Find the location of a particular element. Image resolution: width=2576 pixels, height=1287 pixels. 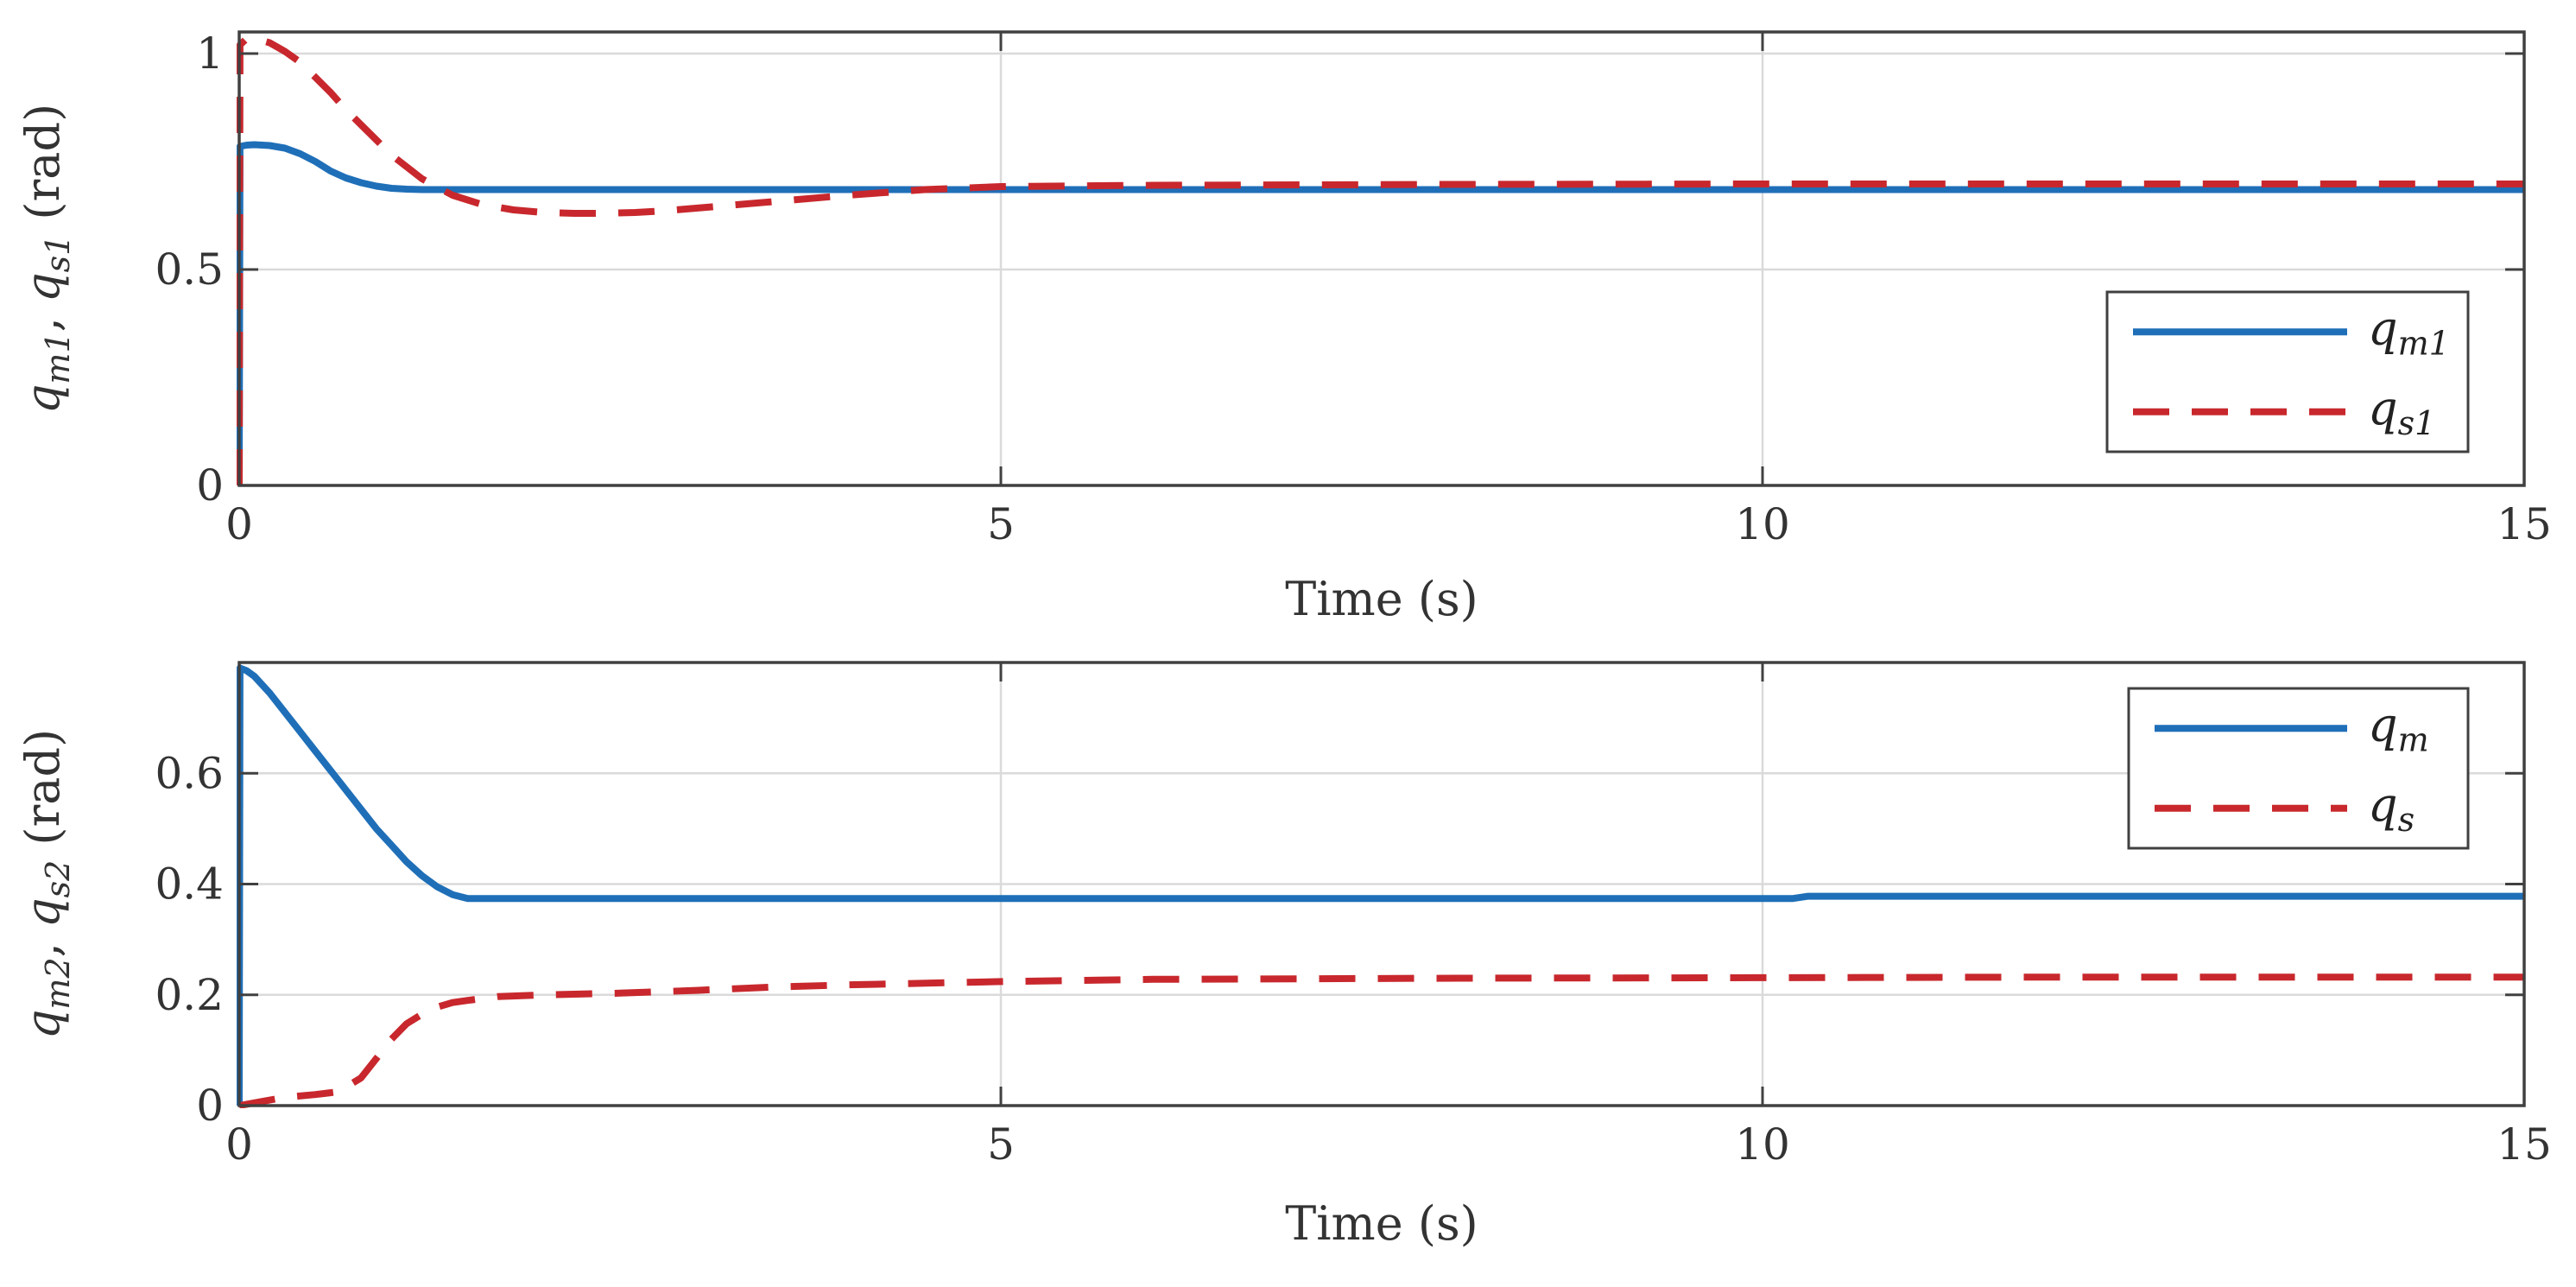

y-tick-label: 0.4 is located at coordinates (189, 884).